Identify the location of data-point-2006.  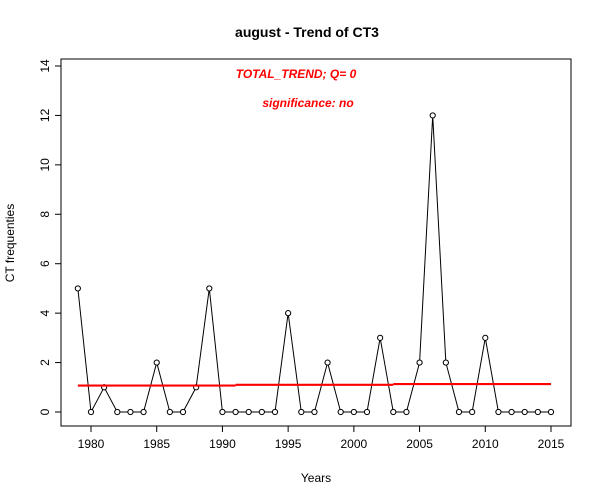
(432, 115).